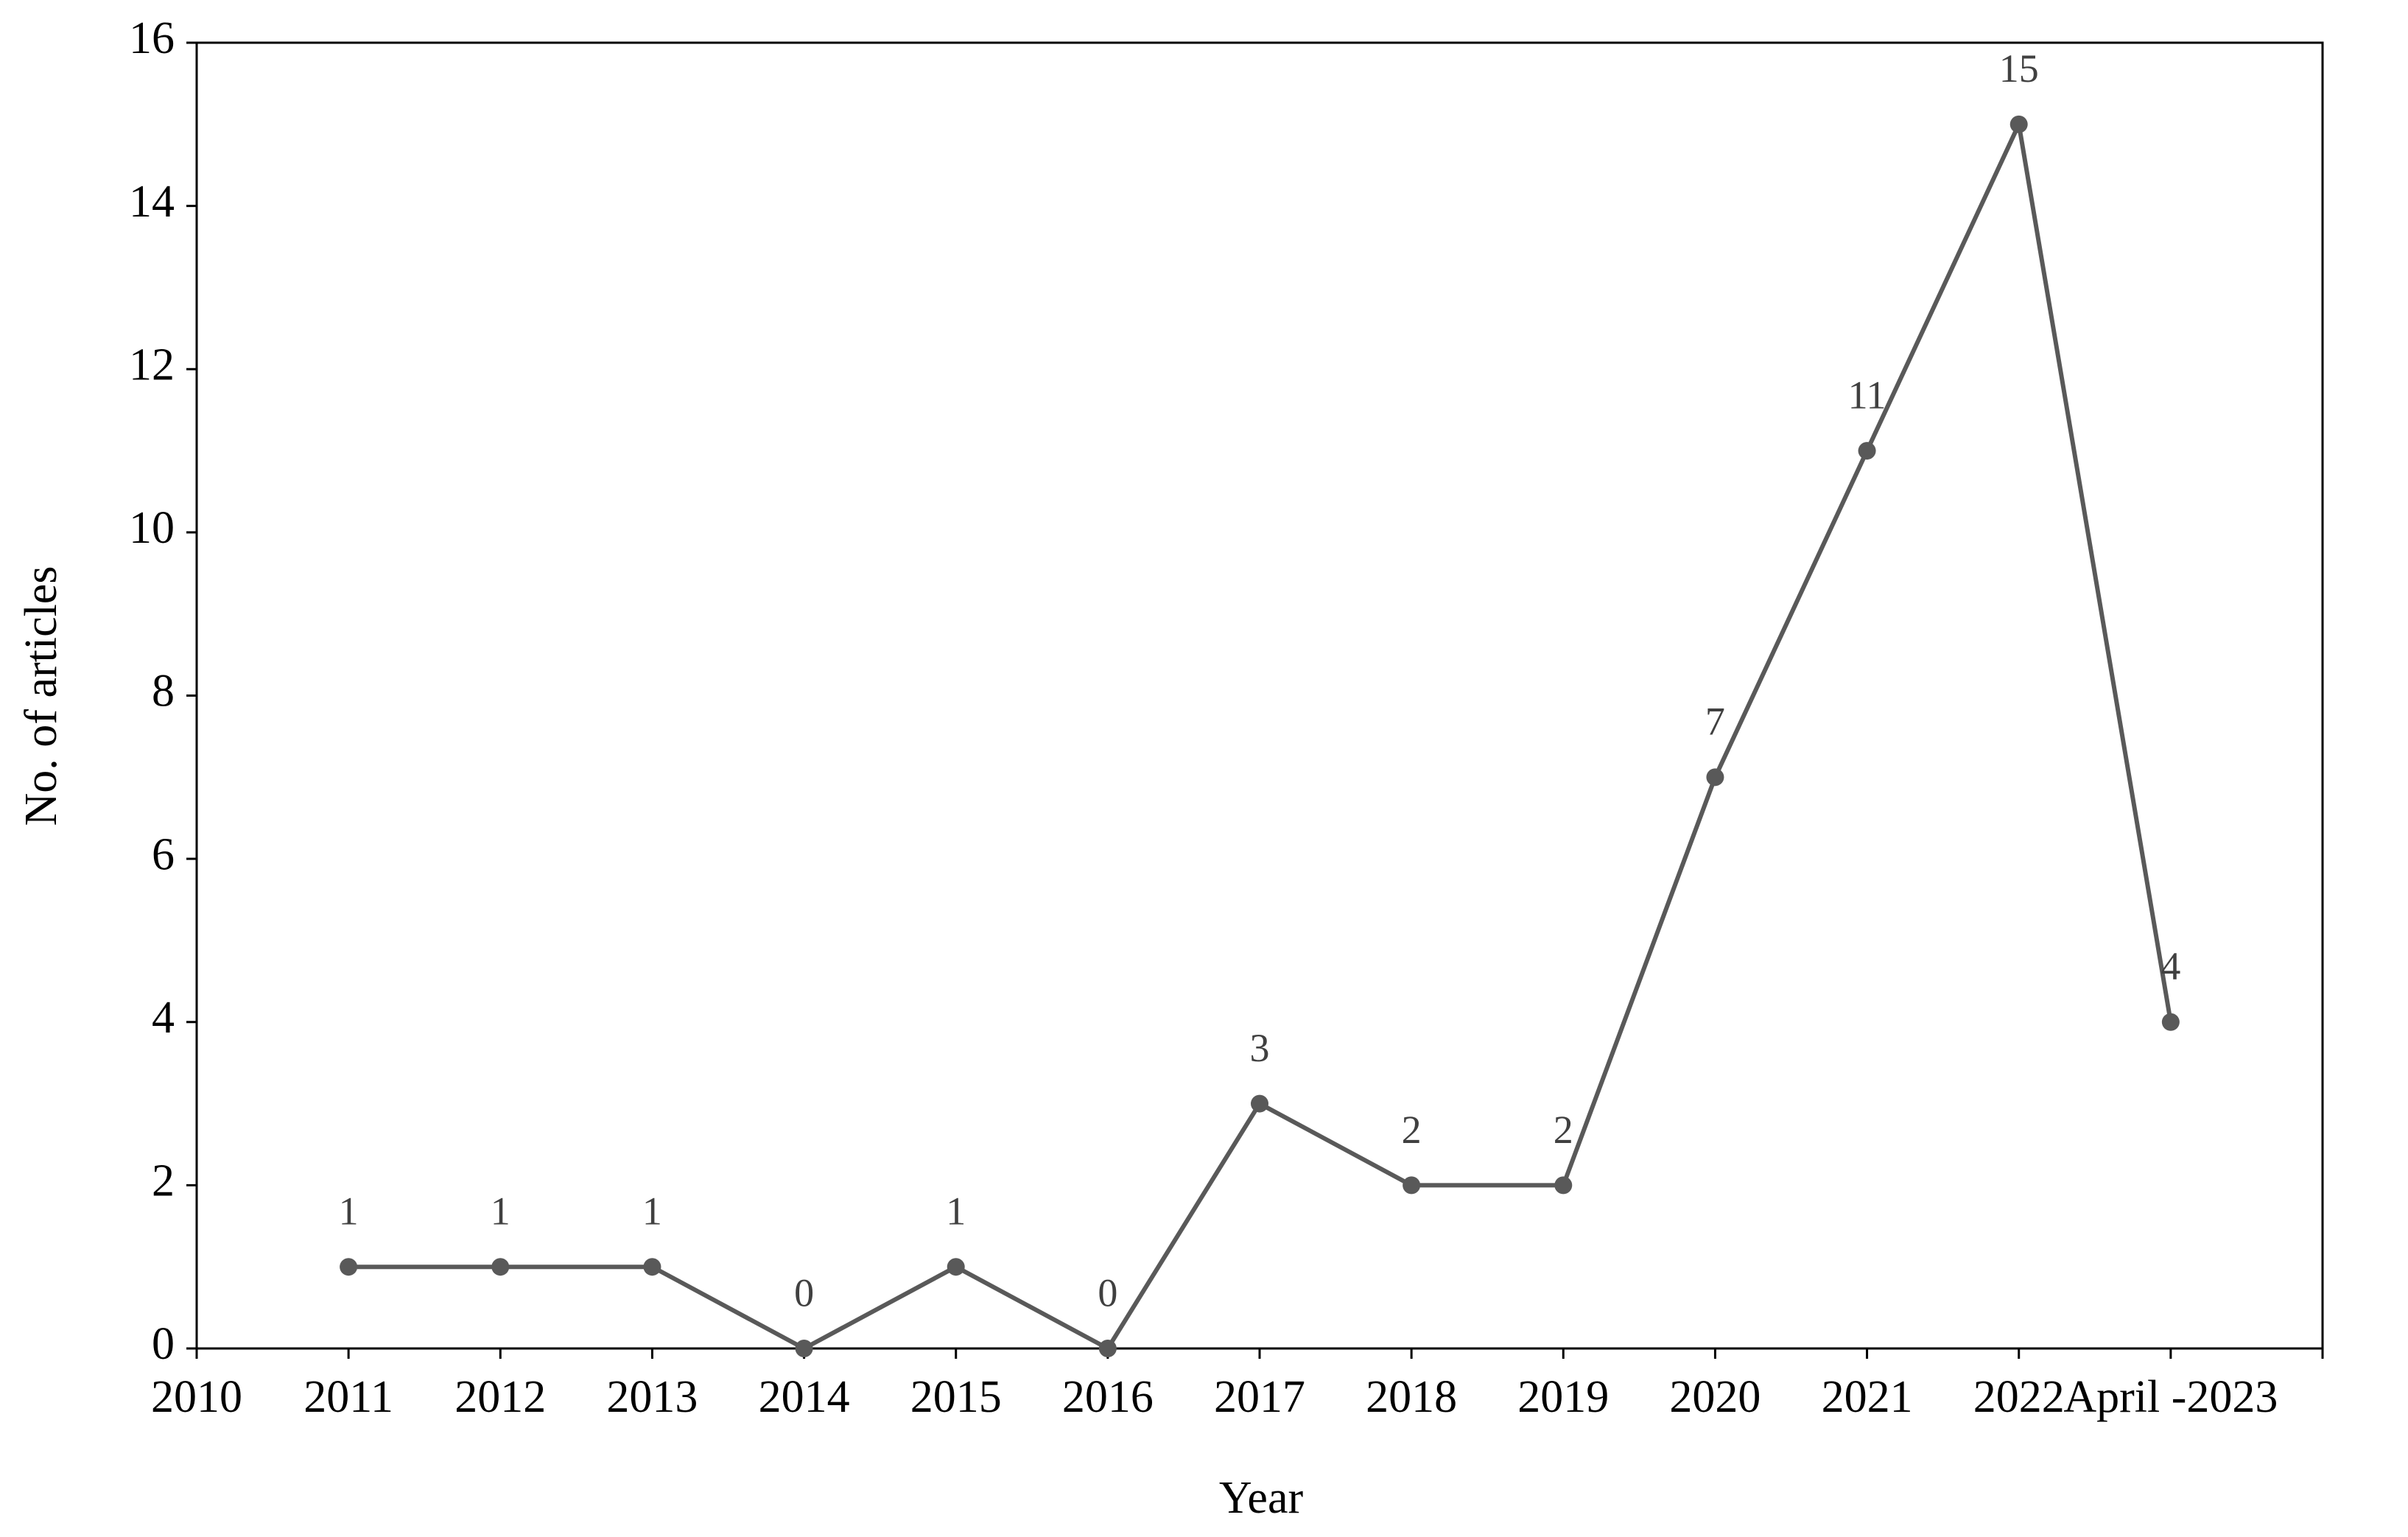 This screenshot has height=1537, width=2408. I want to click on y-tick-label: 14, so click(152, 202).